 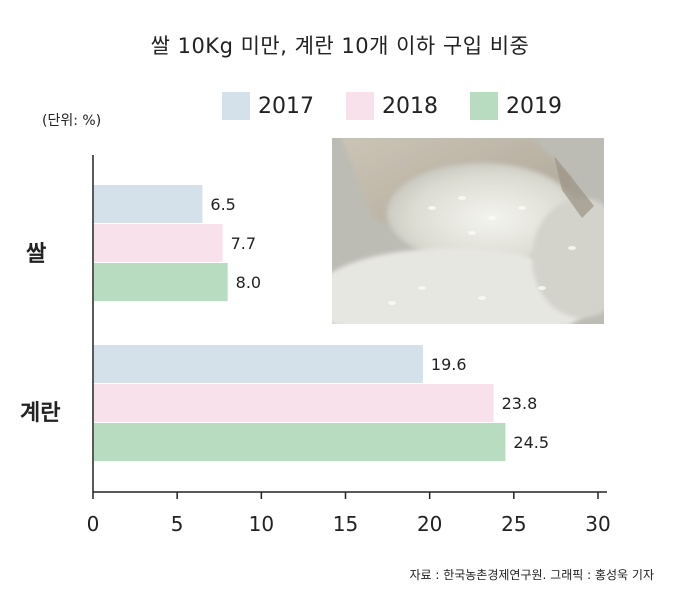 I want to click on category-label-rice: 쌀, so click(x=36, y=254).